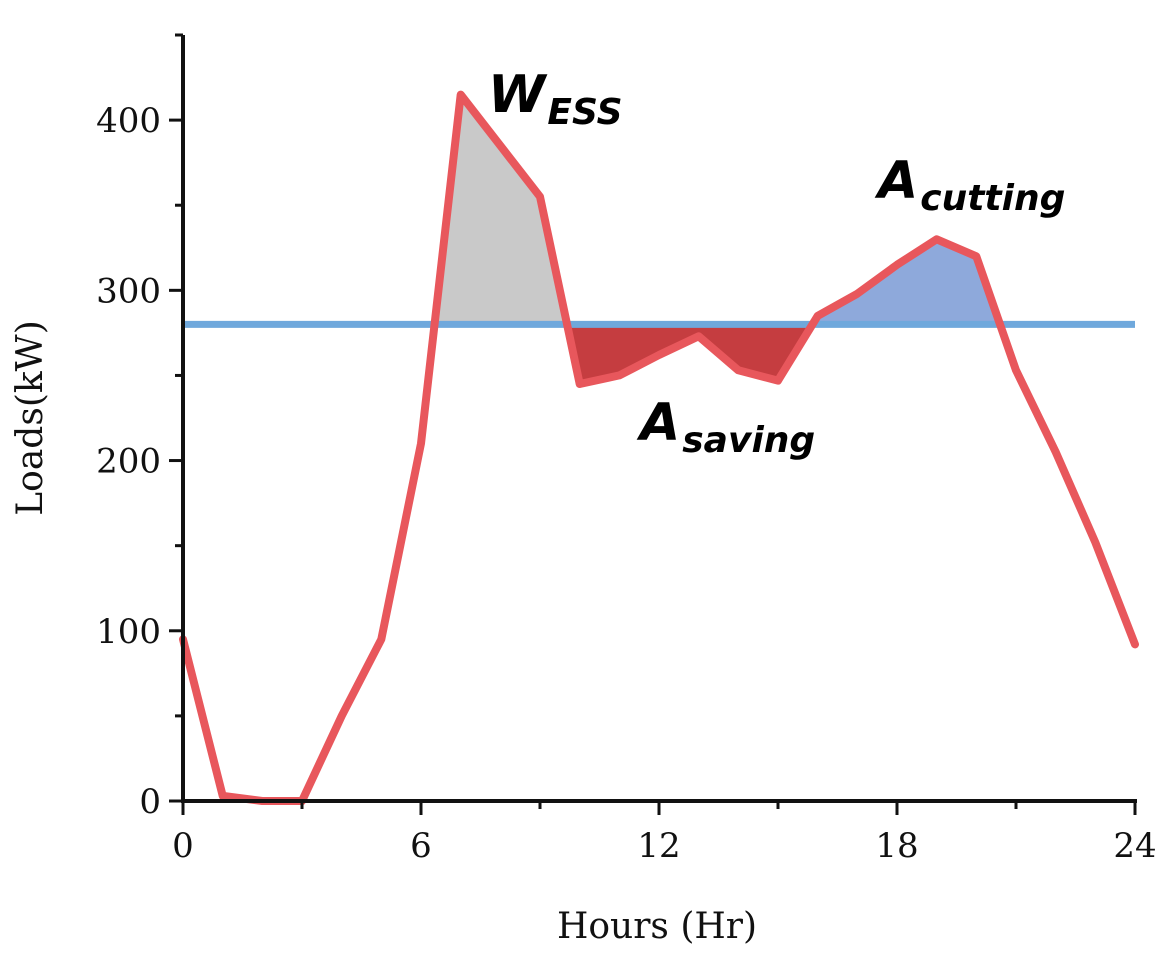 Image resolution: width=1165 pixels, height=953 pixels. What do you see at coordinates (518, 95) in the screenshot?
I see `annotation-main-letter: W` at bounding box center [518, 95].